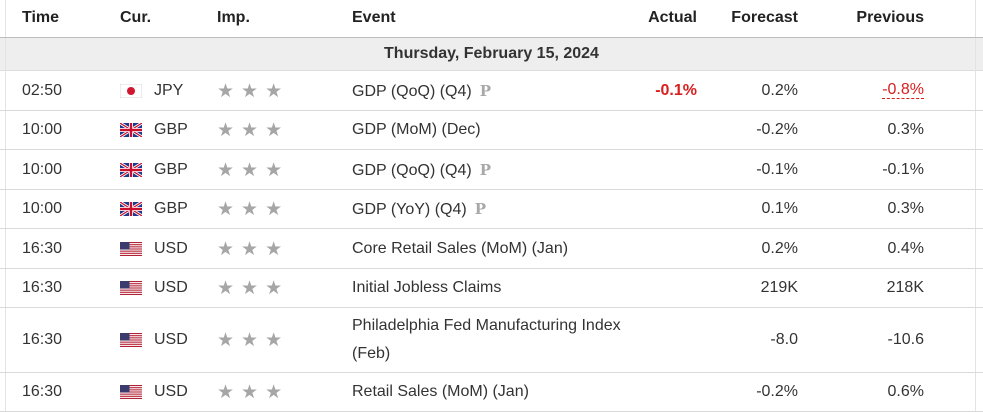 The height and width of the screenshot is (412, 983). Describe the element at coordinates (903, 90) in the screenshot. I see `previous-value: -0.8%` at that location.